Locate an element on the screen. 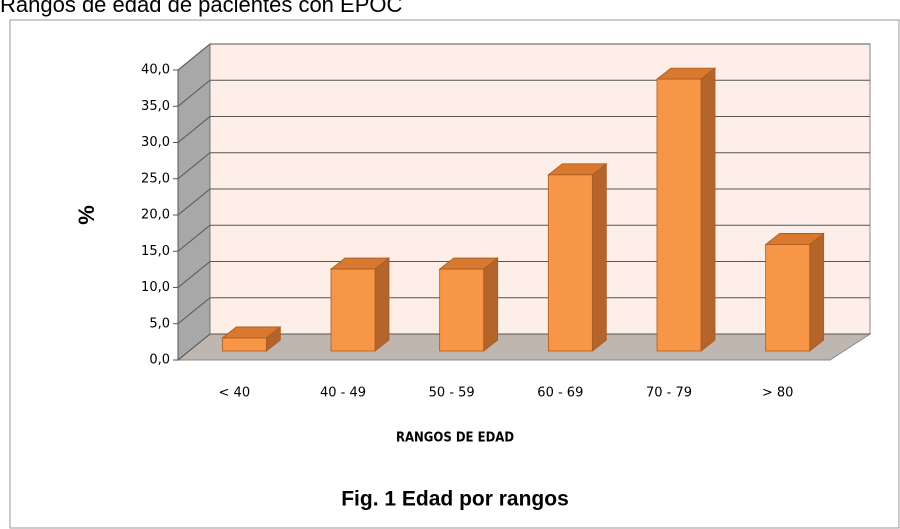  x-tick-label: 40 - 49 is located at coordinates (343, 393).